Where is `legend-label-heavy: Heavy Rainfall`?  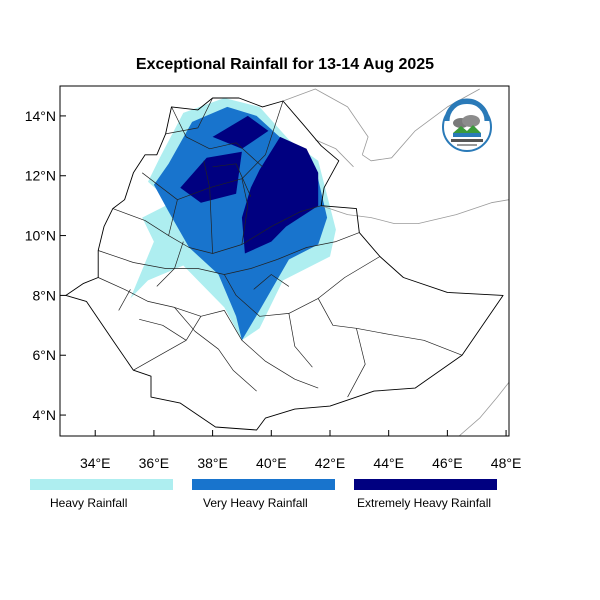 legend-label-heavy: Heavy Rainfall is located at coordinates (89, 503).